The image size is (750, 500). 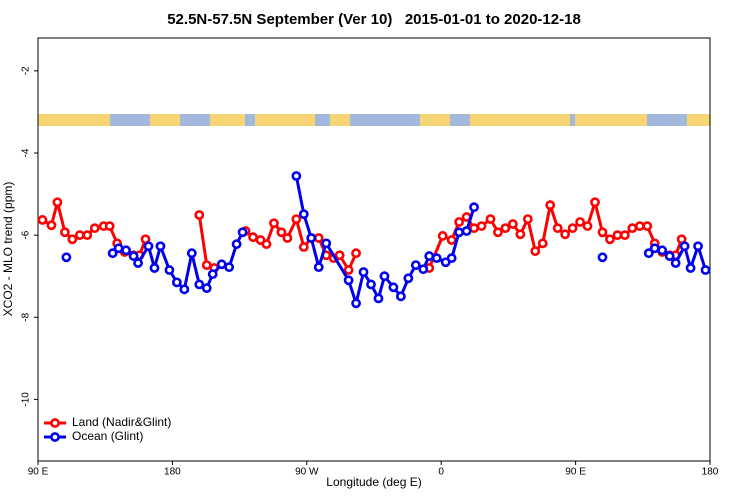 What do you see at coordinates (26, 316) in the screenshot?
I see `y-tick-label: -8` at bounding box center [26, 316].